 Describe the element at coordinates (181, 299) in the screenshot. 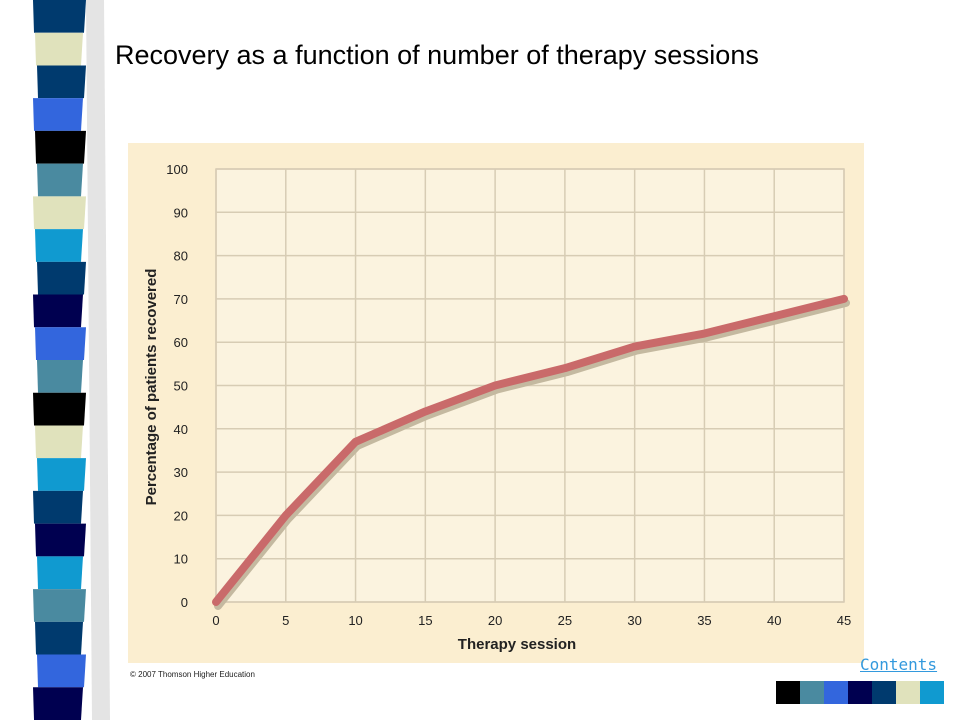

I see `y-tick-label: 70` at that location.